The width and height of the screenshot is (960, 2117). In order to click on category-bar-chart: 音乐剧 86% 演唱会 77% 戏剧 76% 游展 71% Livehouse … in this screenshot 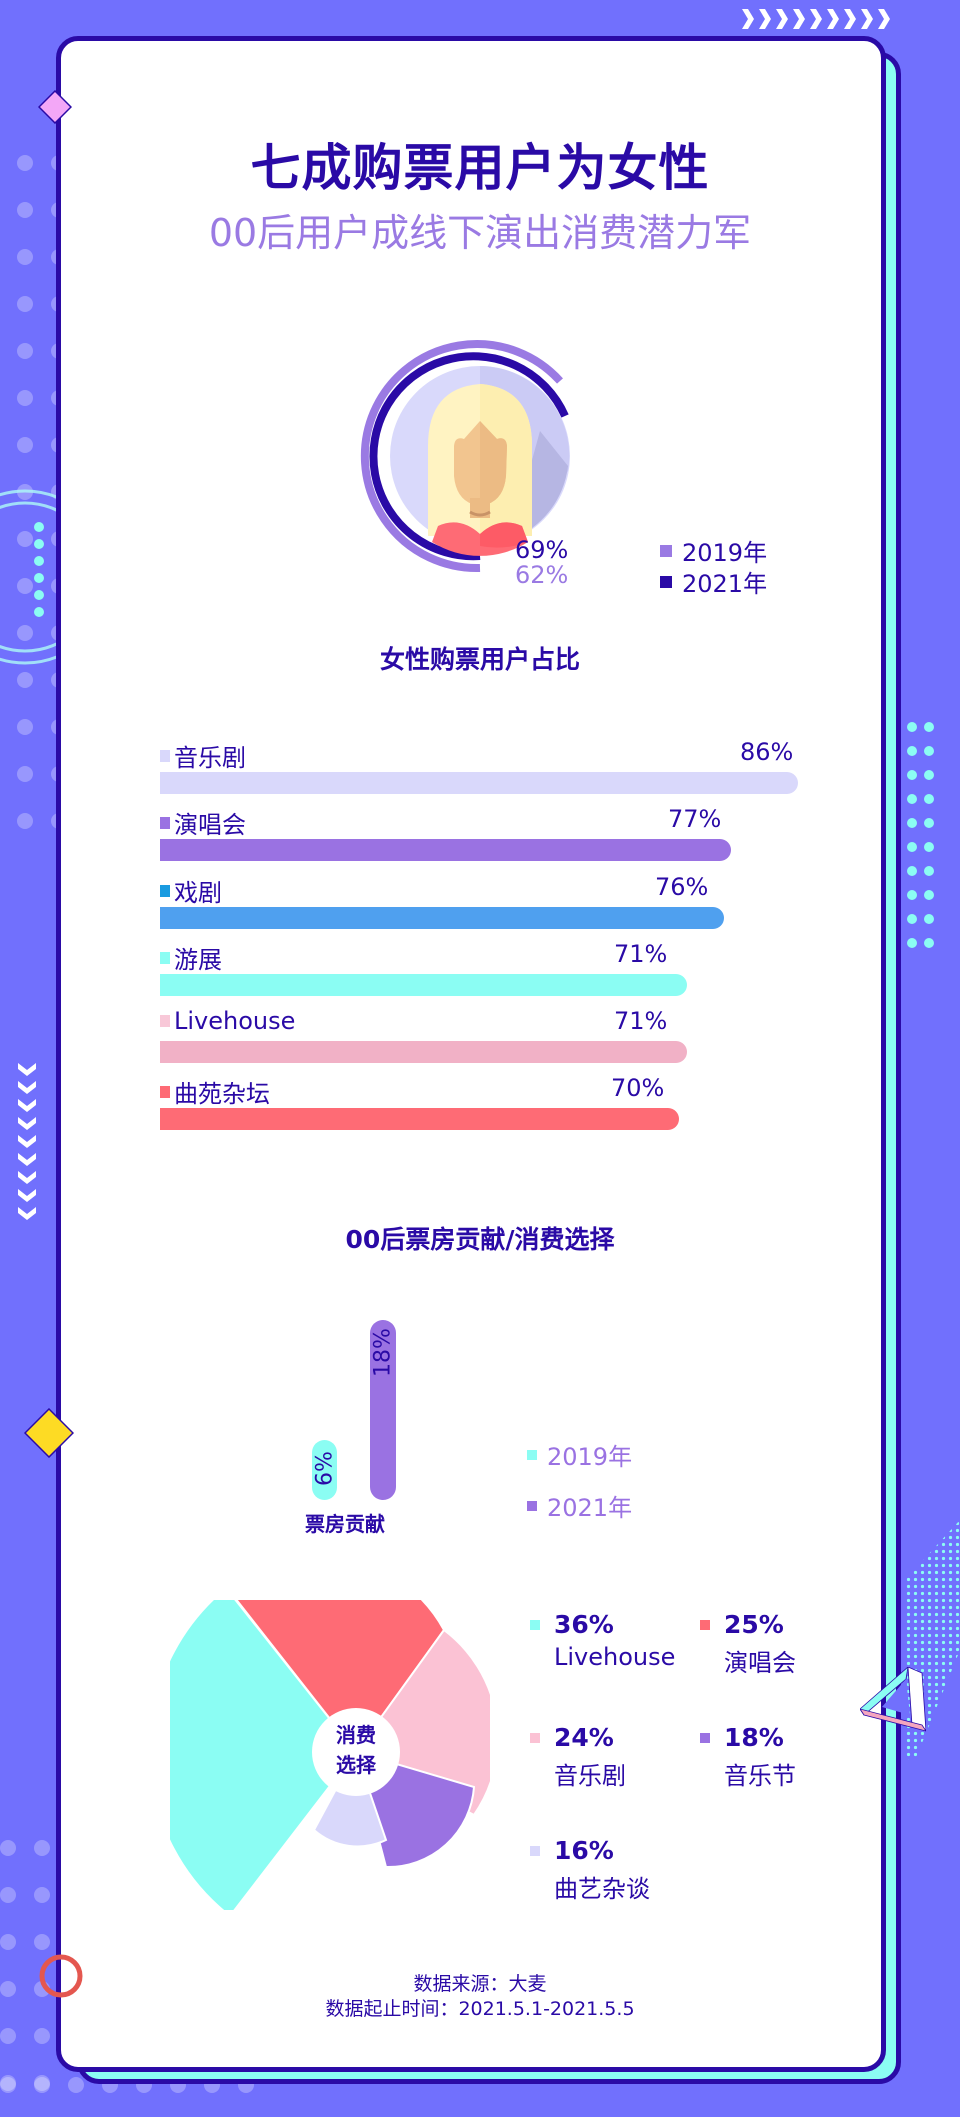, I will do `click(480, 938)`.